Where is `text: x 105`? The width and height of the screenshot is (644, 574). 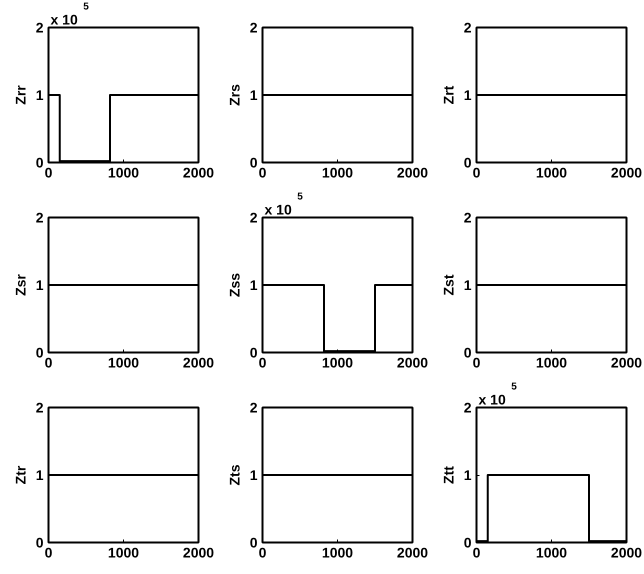
text: x 105 is located at coordinates (70, 15).